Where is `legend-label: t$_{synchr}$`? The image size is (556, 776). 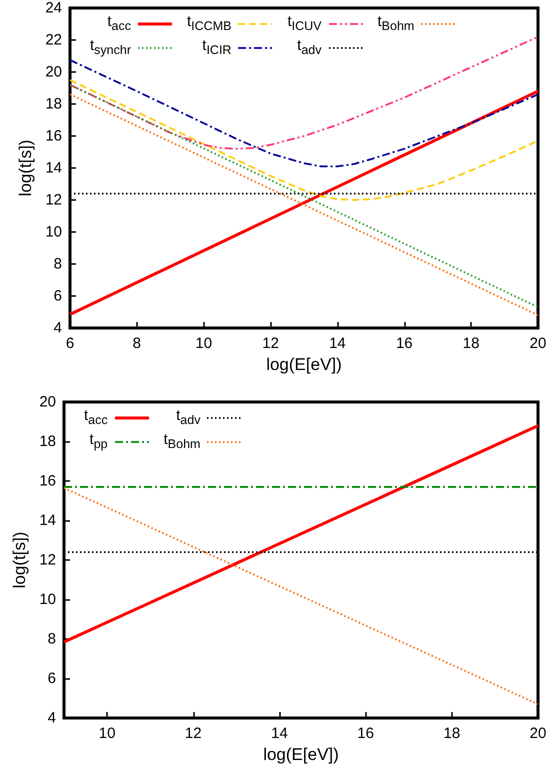 legend-label: t$_{synchr}$ is located at coordinates (110, 47).